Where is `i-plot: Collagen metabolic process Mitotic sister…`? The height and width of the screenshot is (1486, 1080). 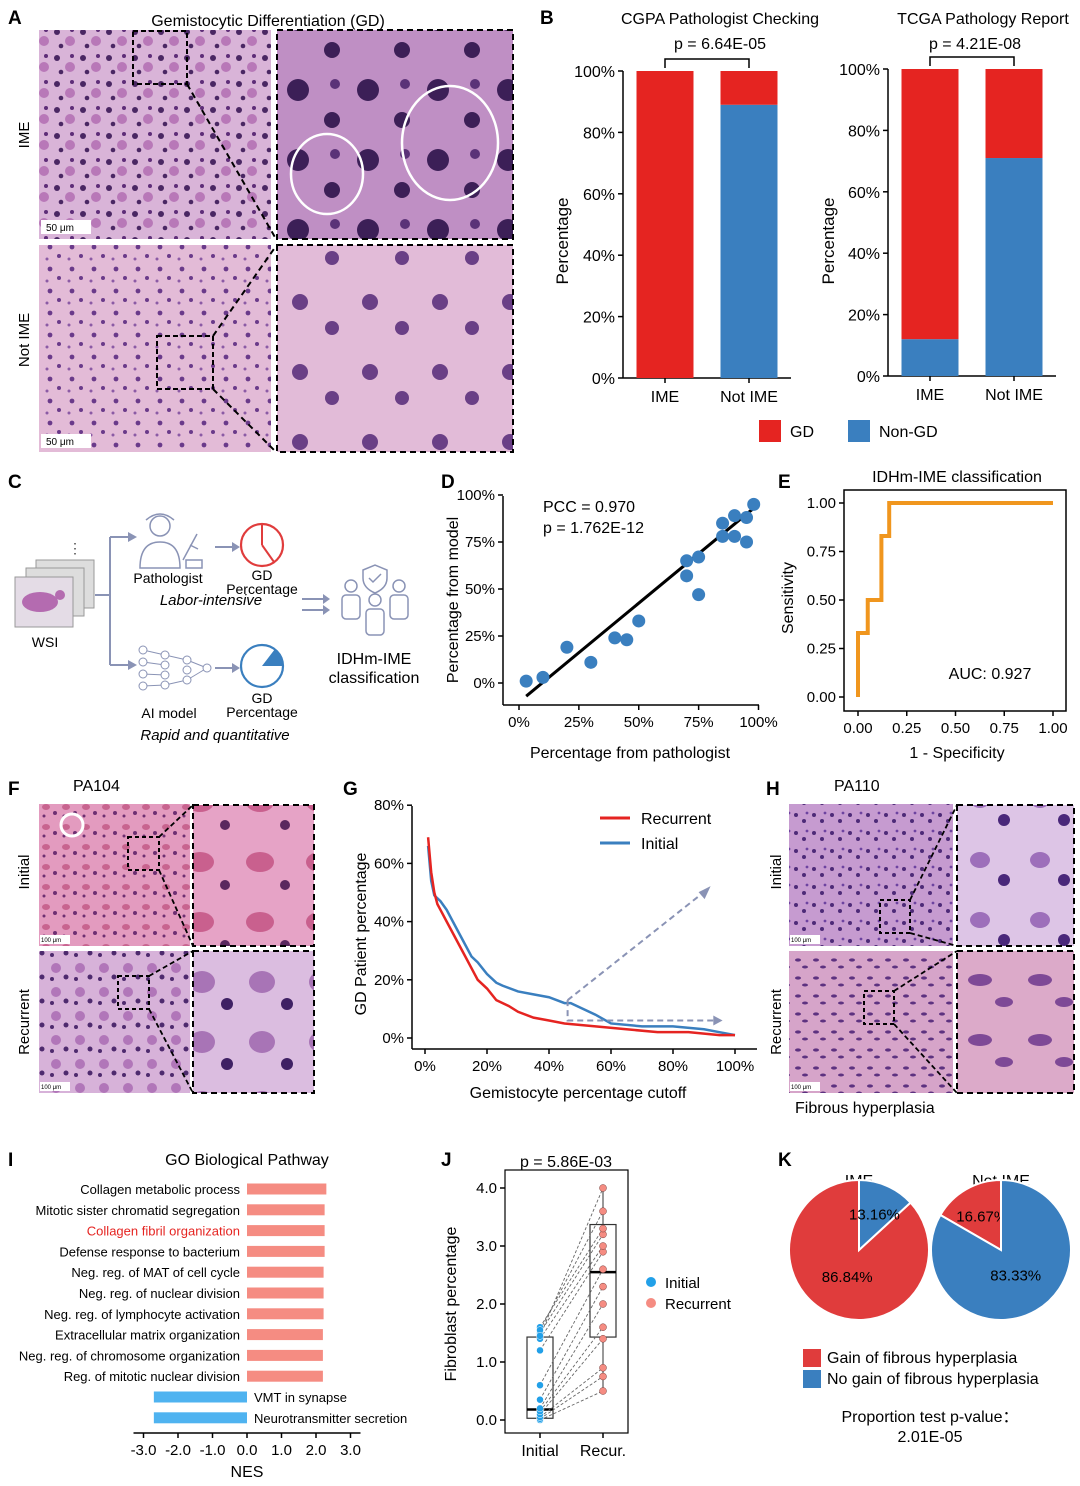
i-plot: Collagen metabolic process Mitotic sister… is located at coordinates (213, 1320).